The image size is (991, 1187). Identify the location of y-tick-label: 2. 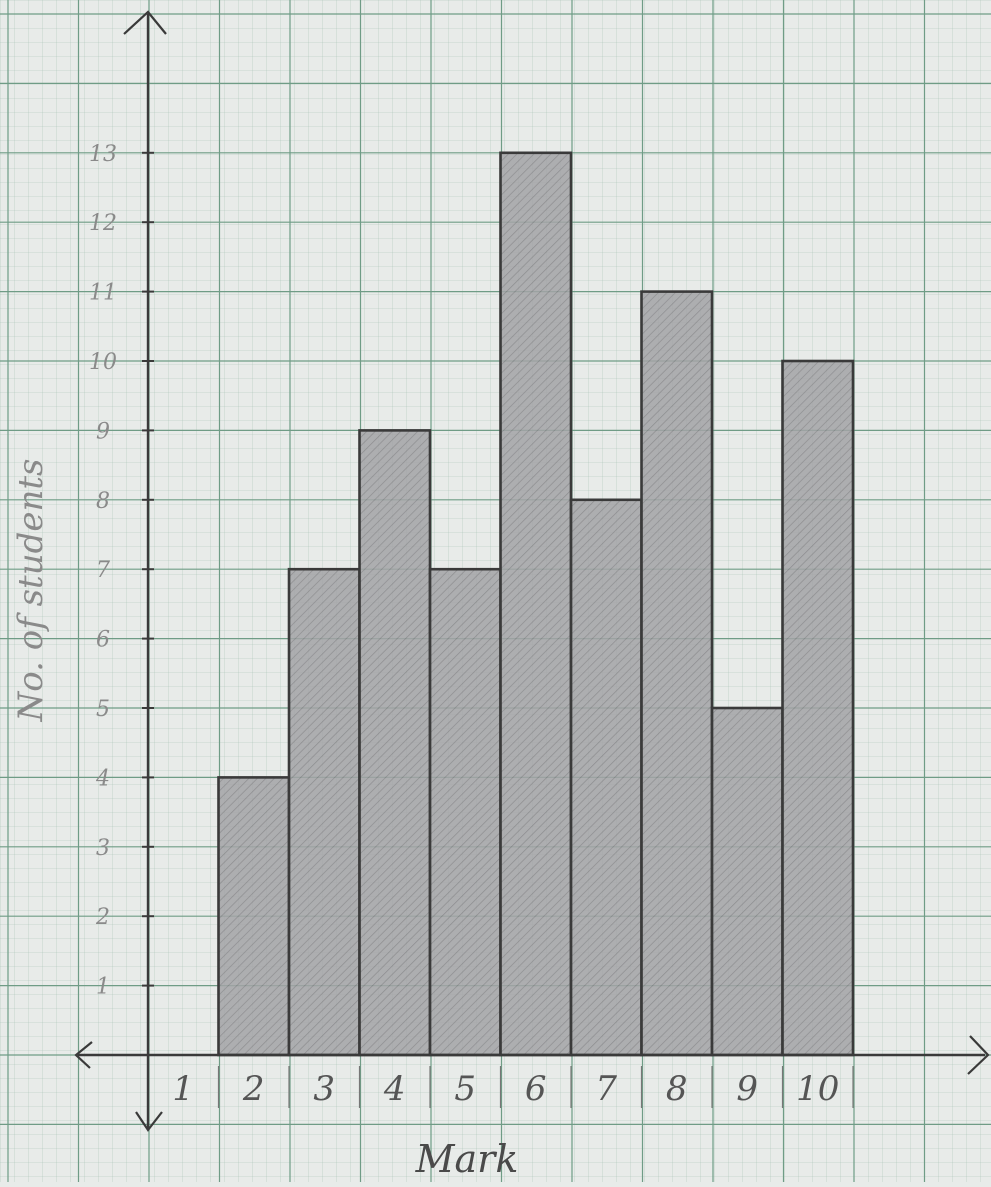
(102, 917).